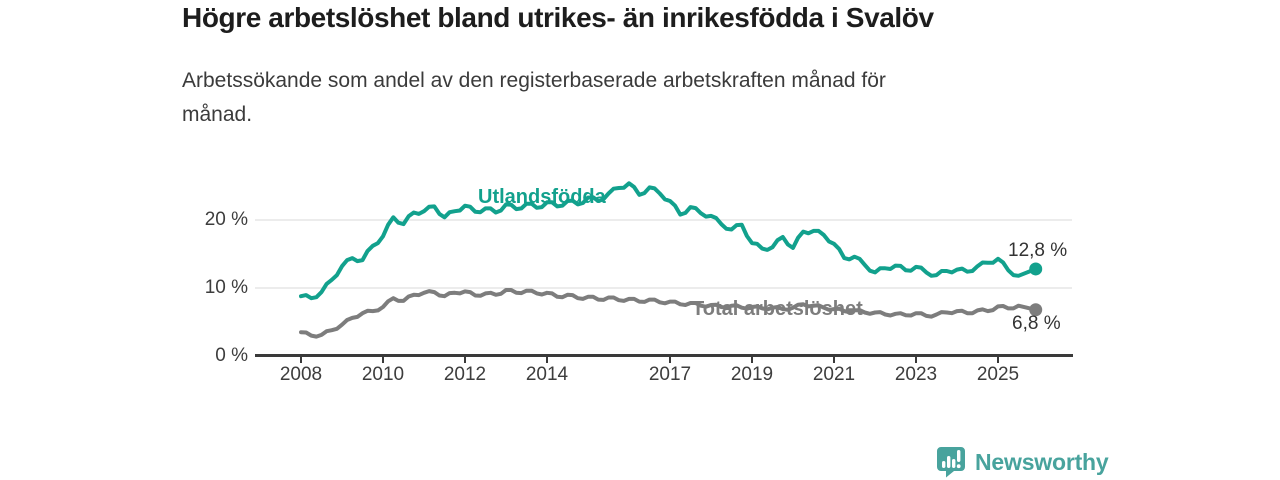 The image size is (1280, 480). What do you see at coordinates (542, 197) in the screenshot?
I see `series-label-utlandsfodda: Utlandsfödda` at bounding box center [542, 197].